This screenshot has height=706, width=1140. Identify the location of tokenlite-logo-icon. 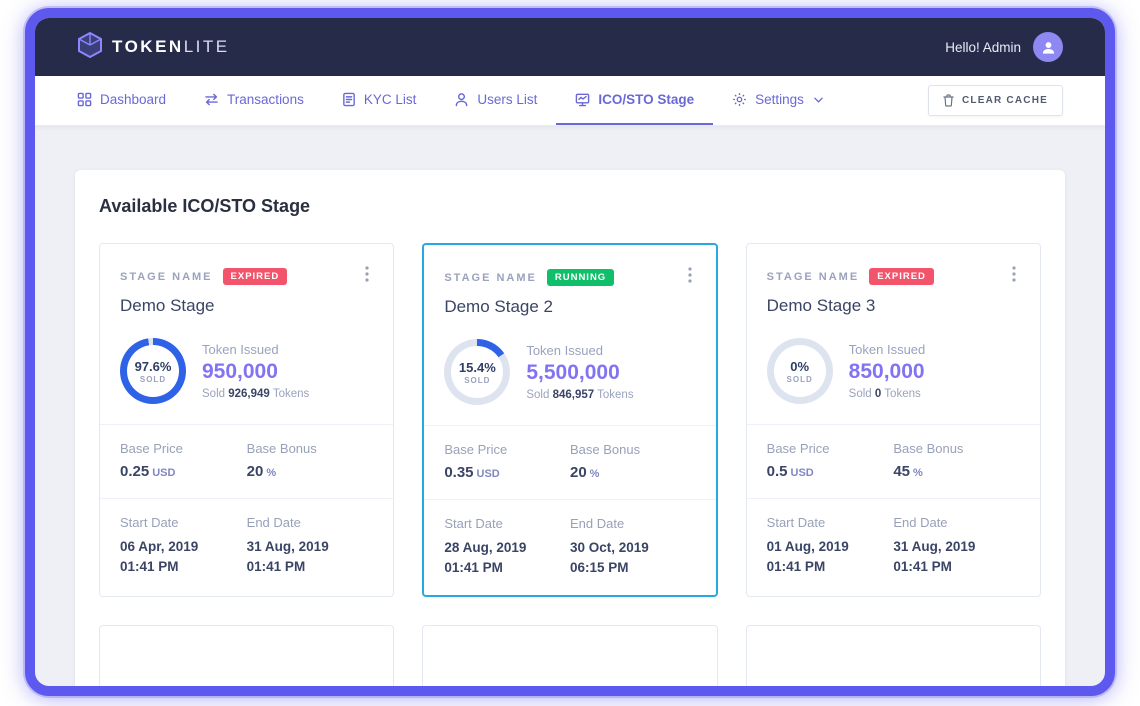
(90, 47).